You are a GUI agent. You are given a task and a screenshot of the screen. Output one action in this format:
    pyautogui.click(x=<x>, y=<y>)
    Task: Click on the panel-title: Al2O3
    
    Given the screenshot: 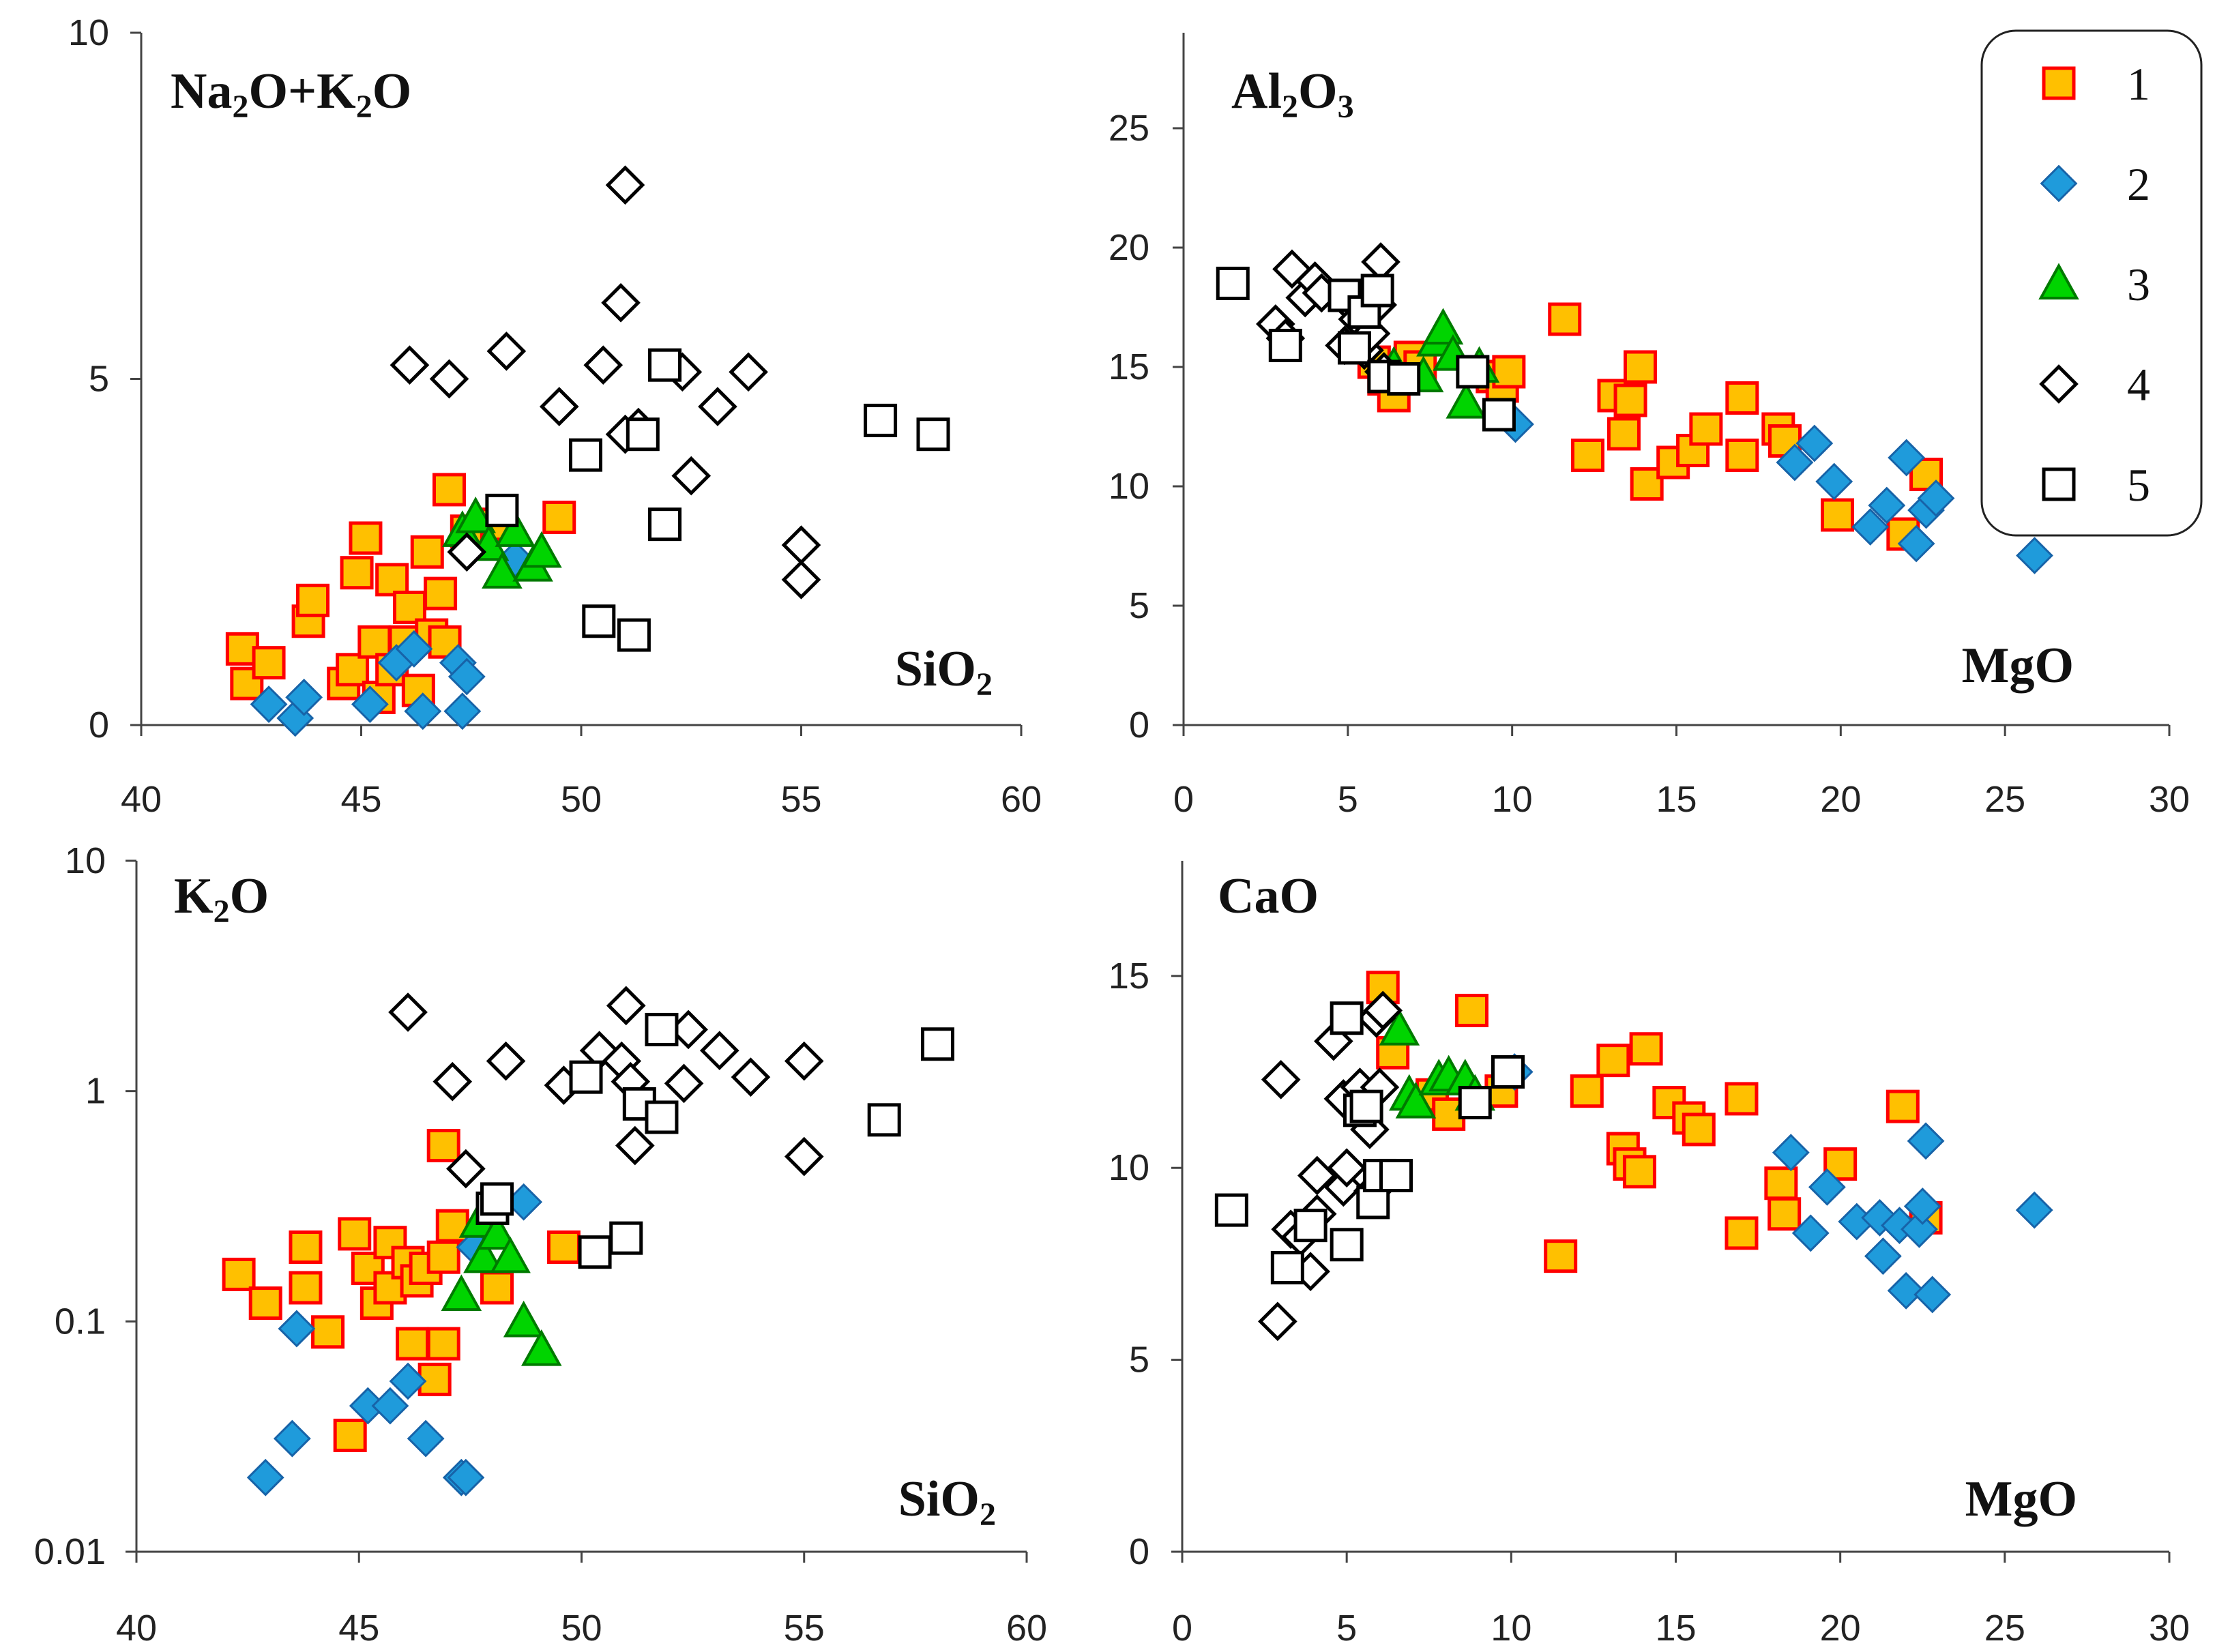 What is the action you would take?
    pyautogui.click(x=1292, y=94)
    